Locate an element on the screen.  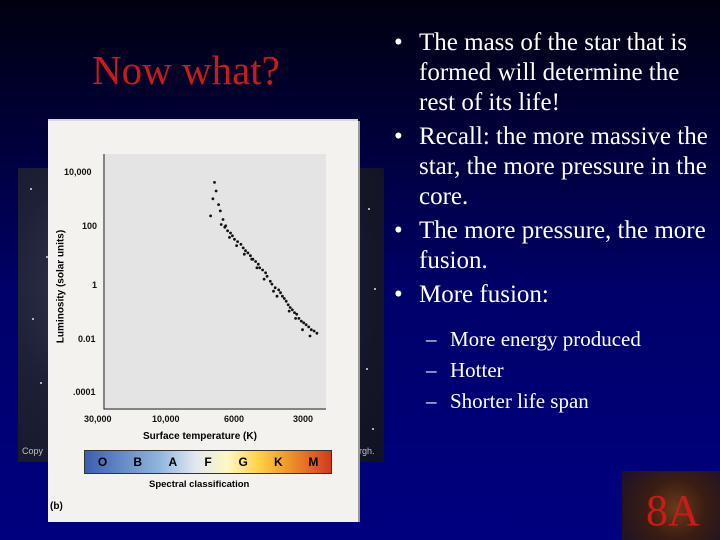
chapter-logo: 8A is located at coordinates (671, 505).